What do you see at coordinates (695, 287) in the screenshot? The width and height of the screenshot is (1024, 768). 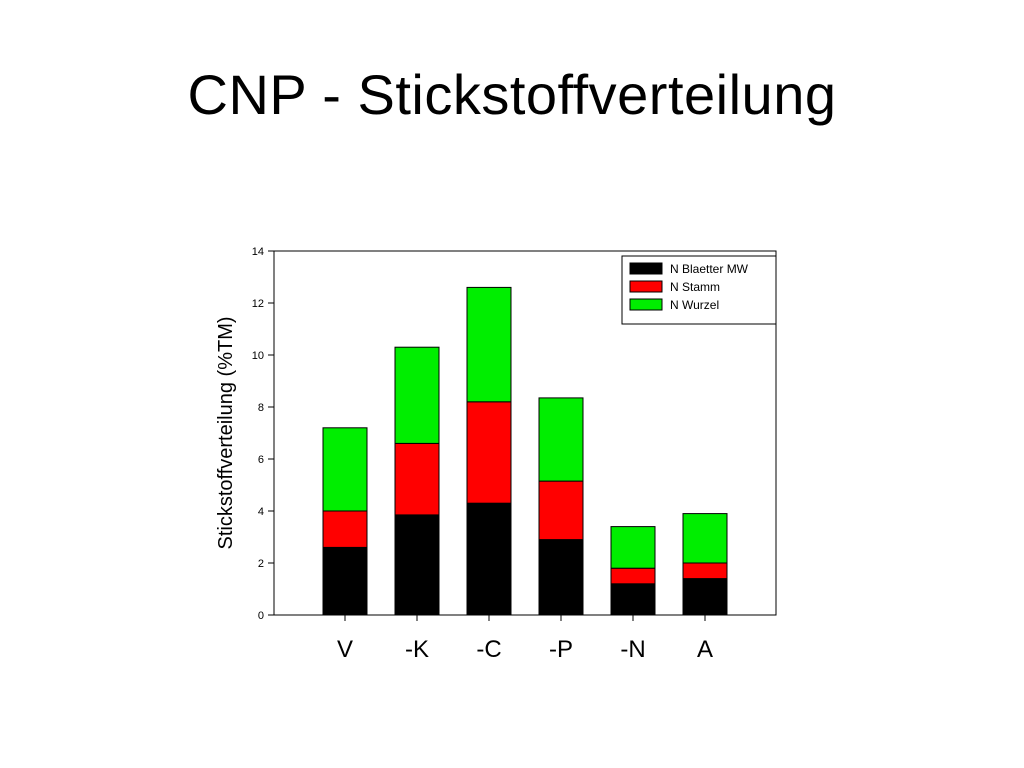 I see `legend-label: N Stamm` at bounding box center [695, 287].